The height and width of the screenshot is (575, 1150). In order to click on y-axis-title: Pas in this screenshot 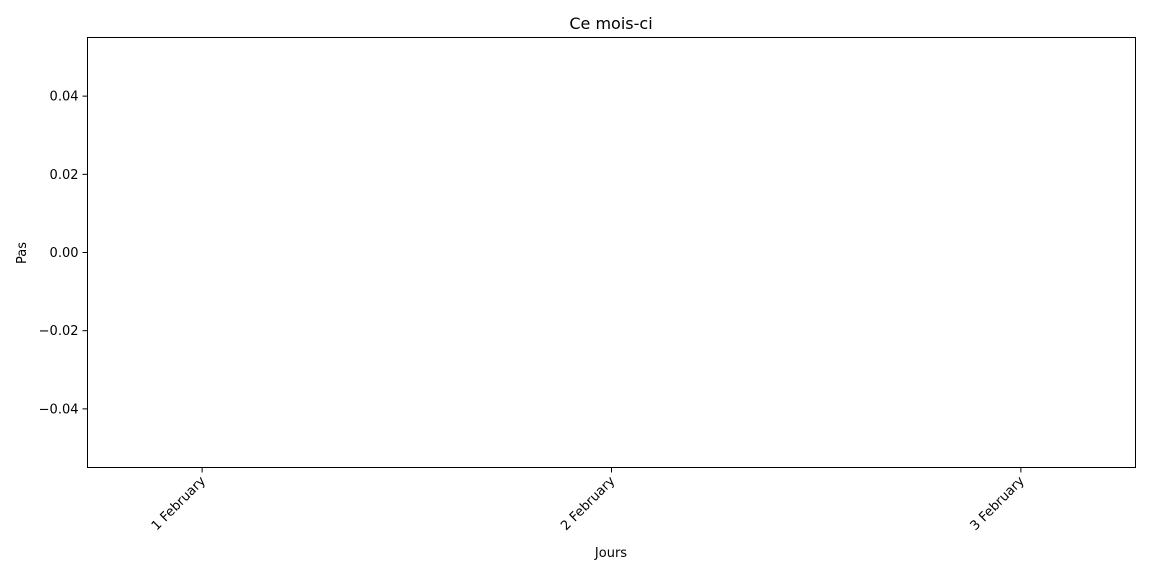, I will do `click(22, 253)`.